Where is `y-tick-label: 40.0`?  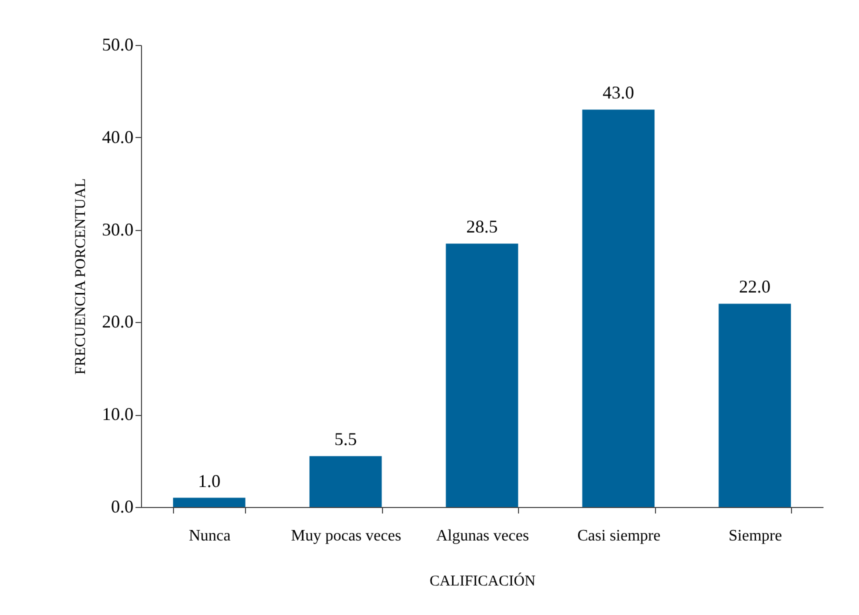
y-tick-label: 40.0 is located at coordinates (118, 136).